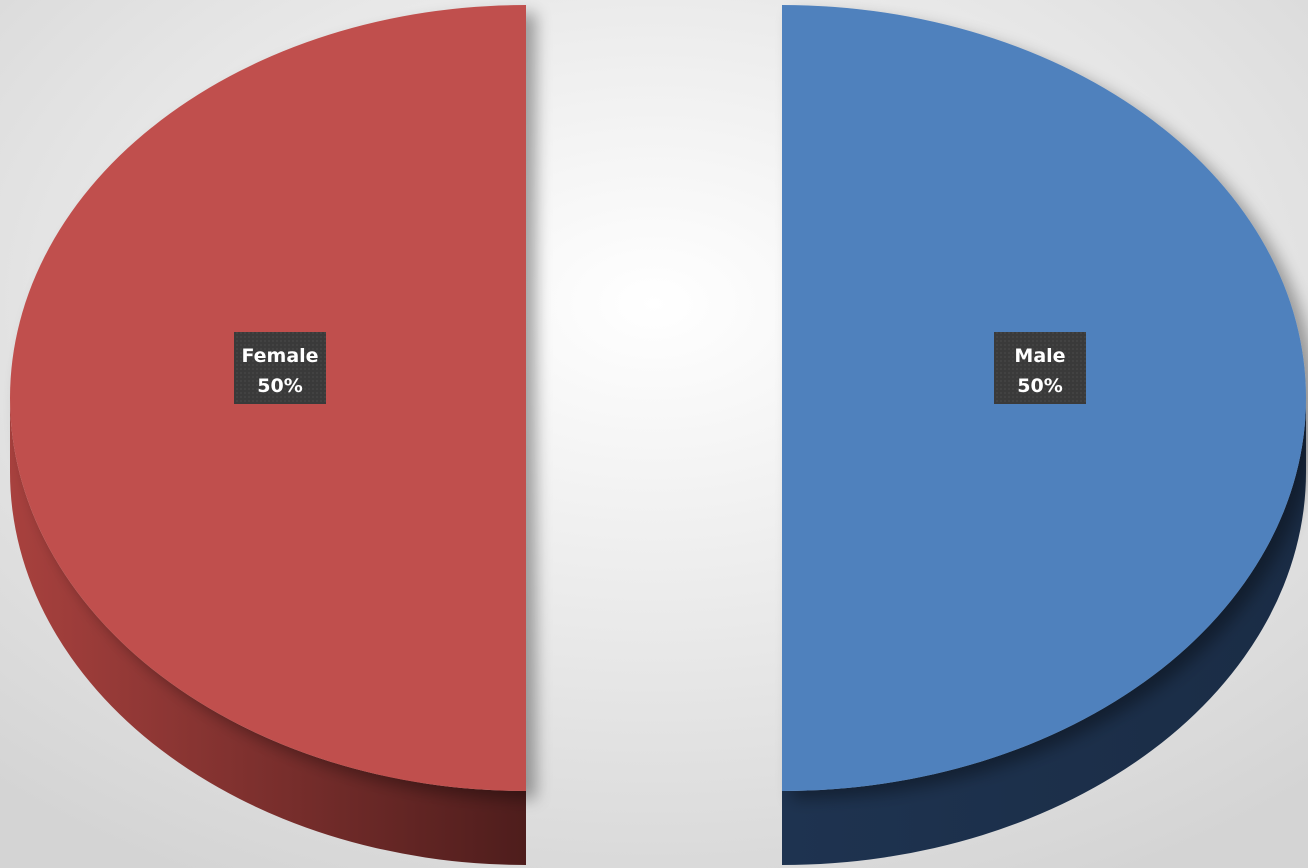  I want to click on data-label-category: Male, so click(1039, 356).